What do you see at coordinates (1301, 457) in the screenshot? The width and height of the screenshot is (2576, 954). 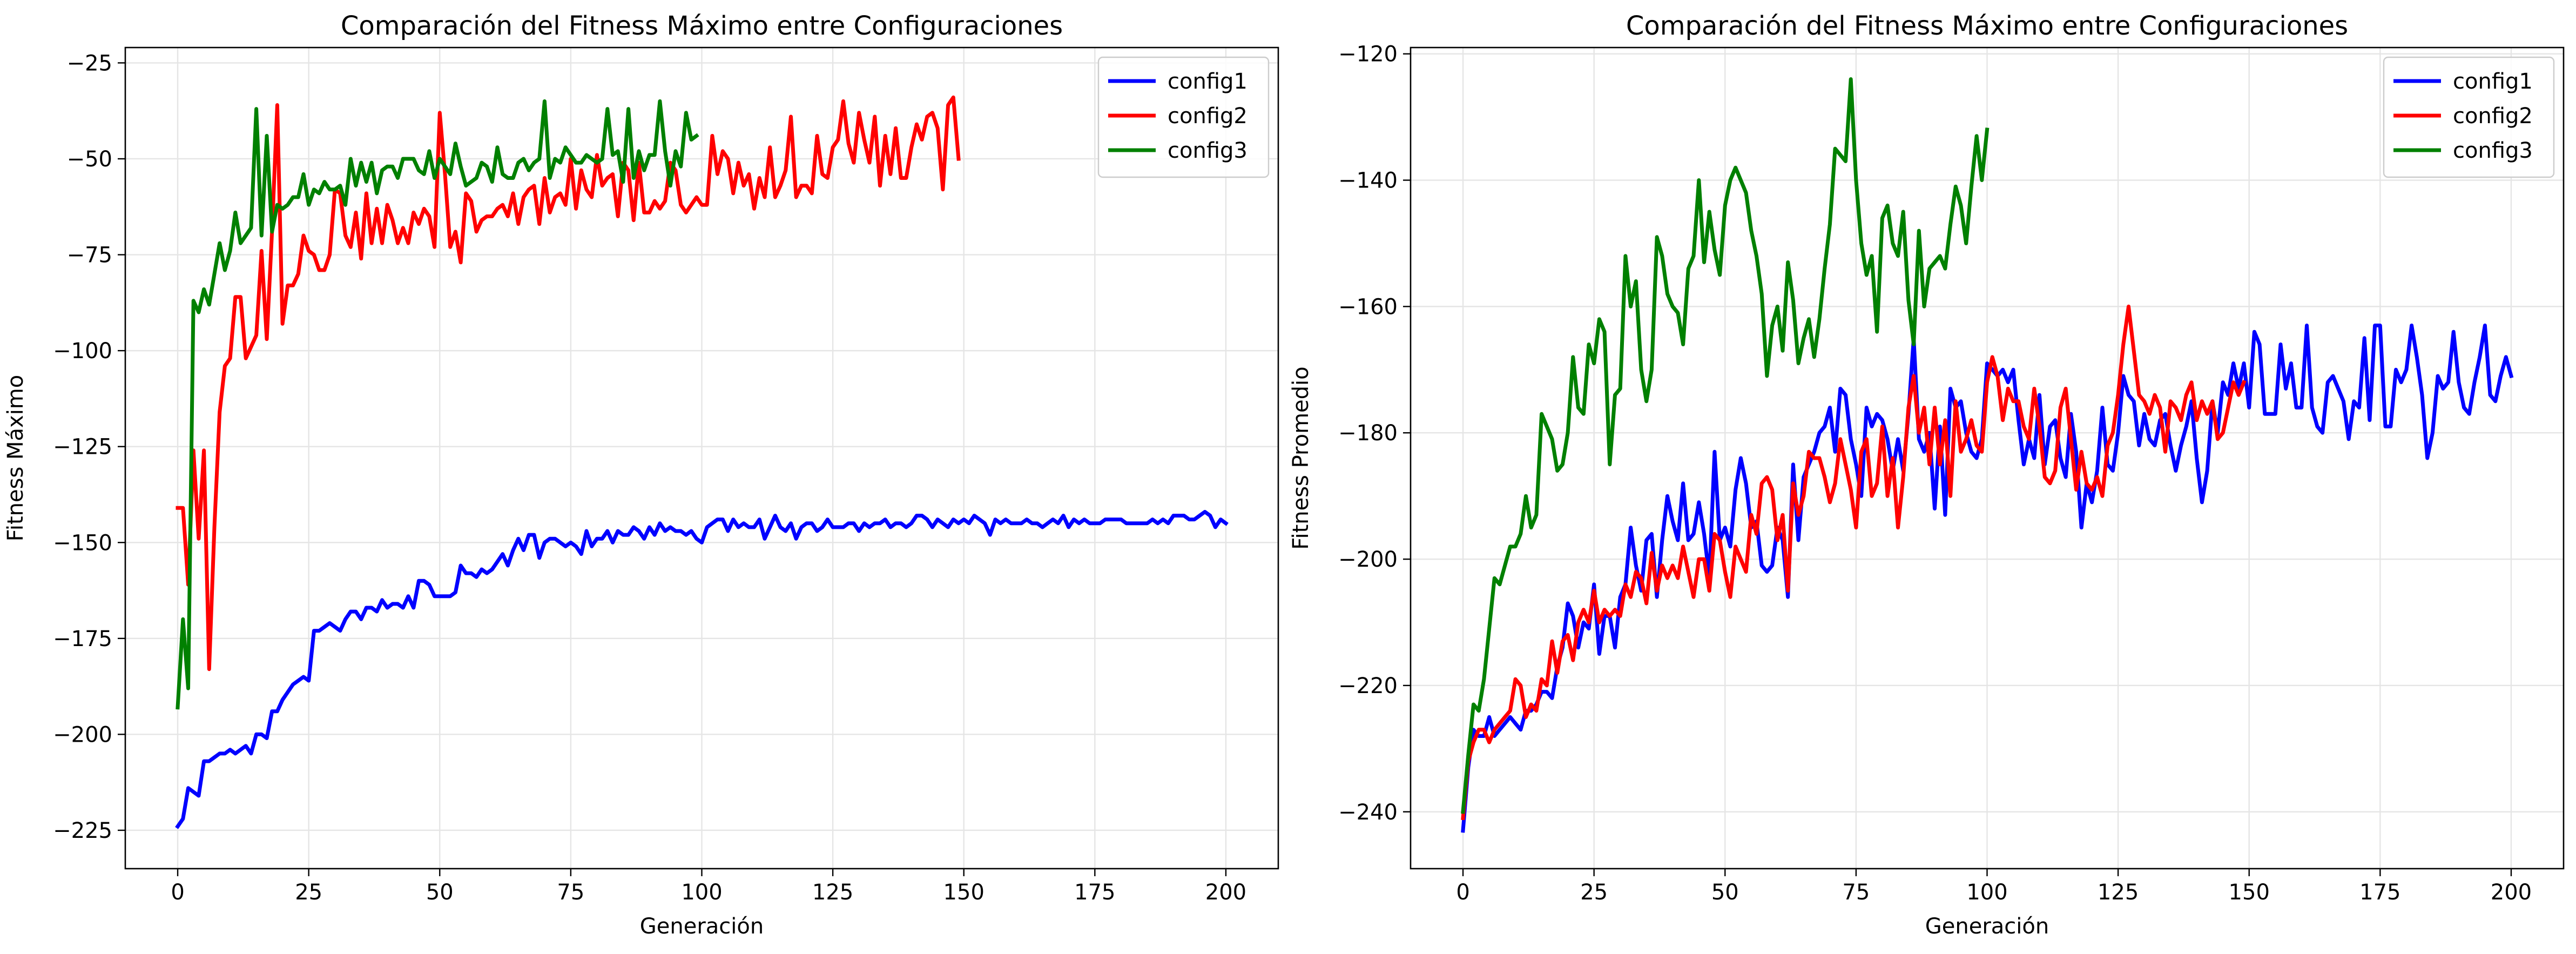 I see `y-axis-label: Fitness Promedio` at bounding box center [1301, 457].